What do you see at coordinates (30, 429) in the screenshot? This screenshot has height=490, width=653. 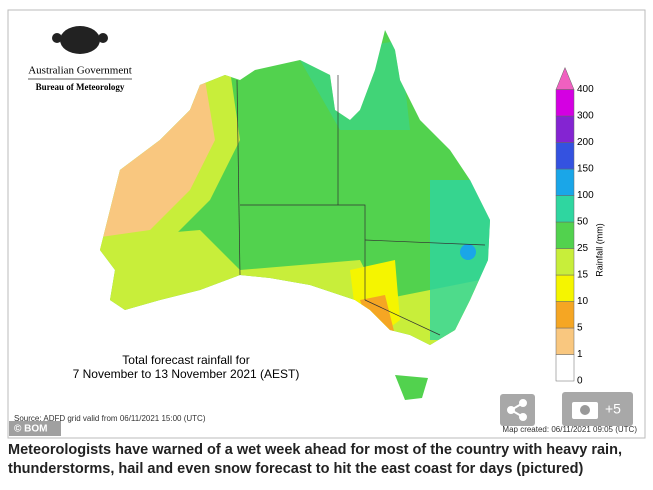 I see `credit: © BOM` at bounding box center [30, 429].